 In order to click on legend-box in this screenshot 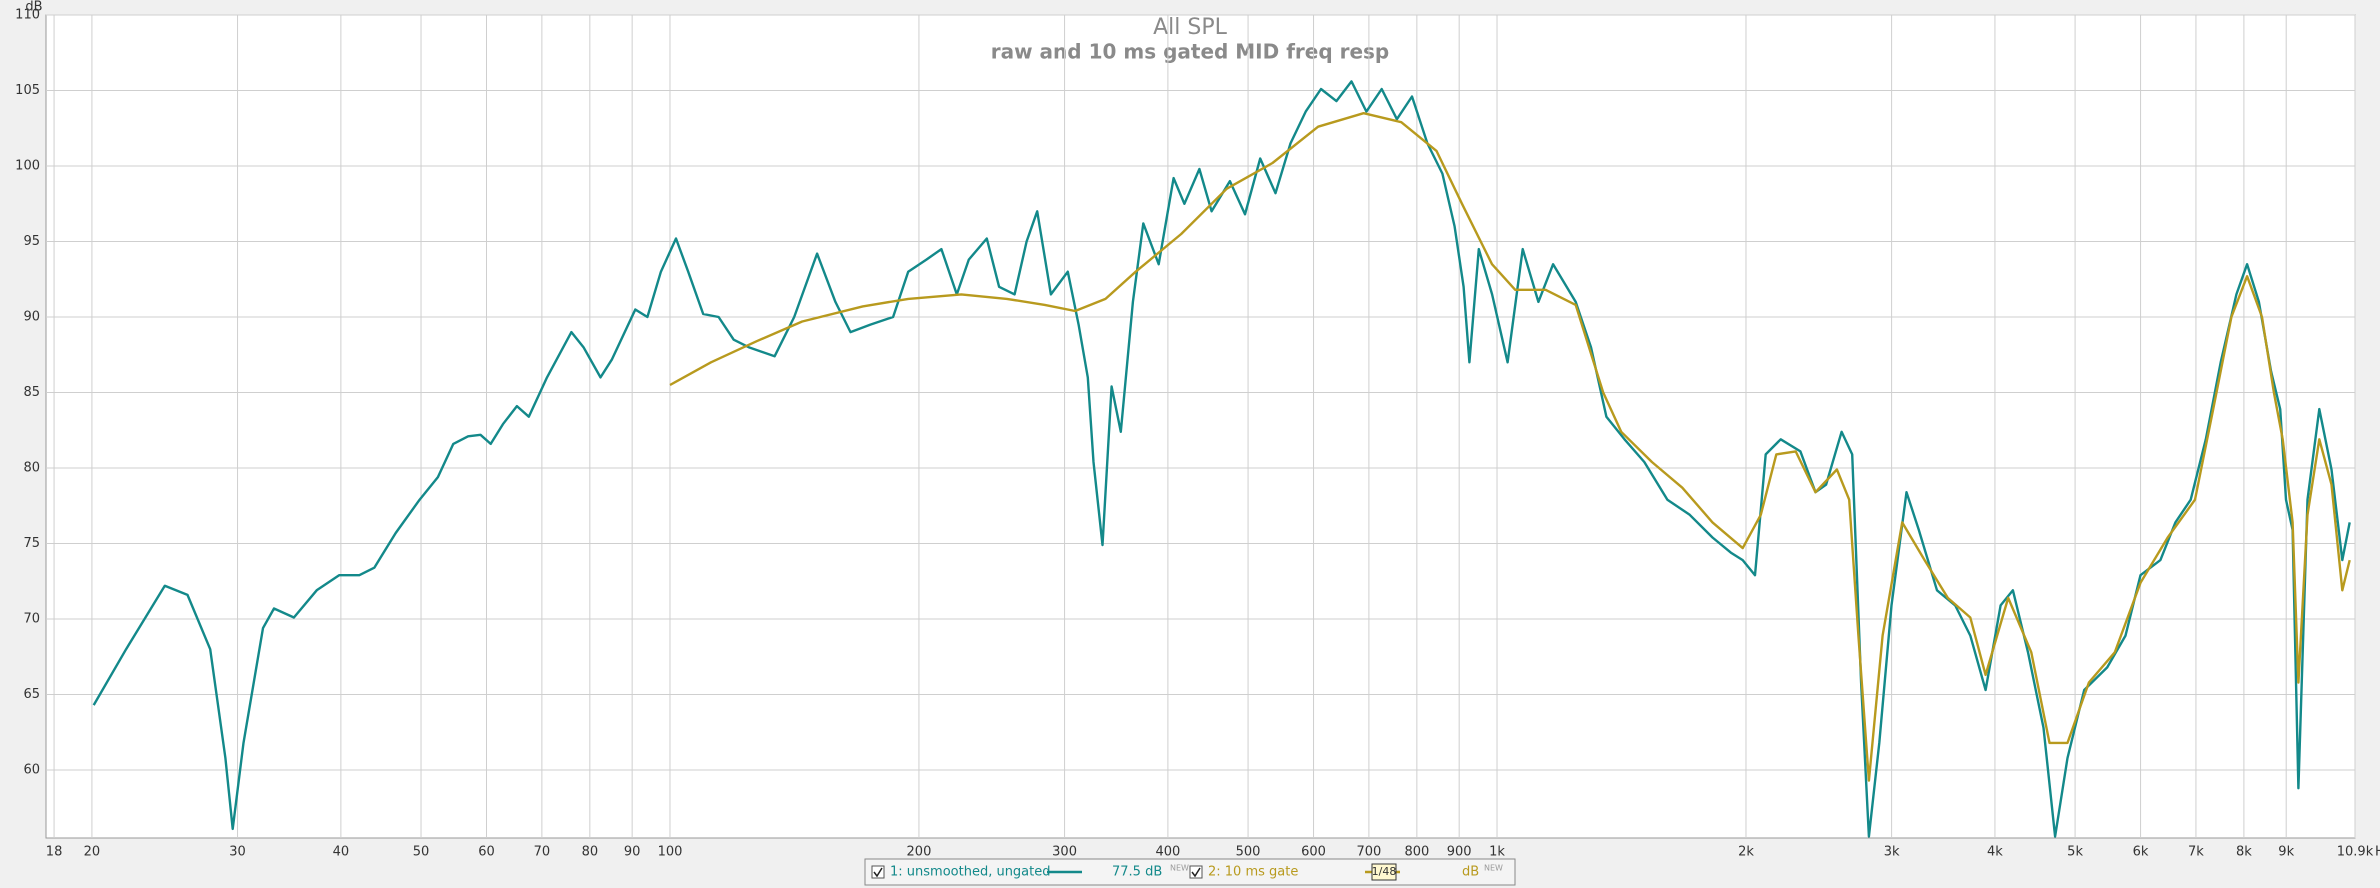, I will do `click(1190, 872)`.